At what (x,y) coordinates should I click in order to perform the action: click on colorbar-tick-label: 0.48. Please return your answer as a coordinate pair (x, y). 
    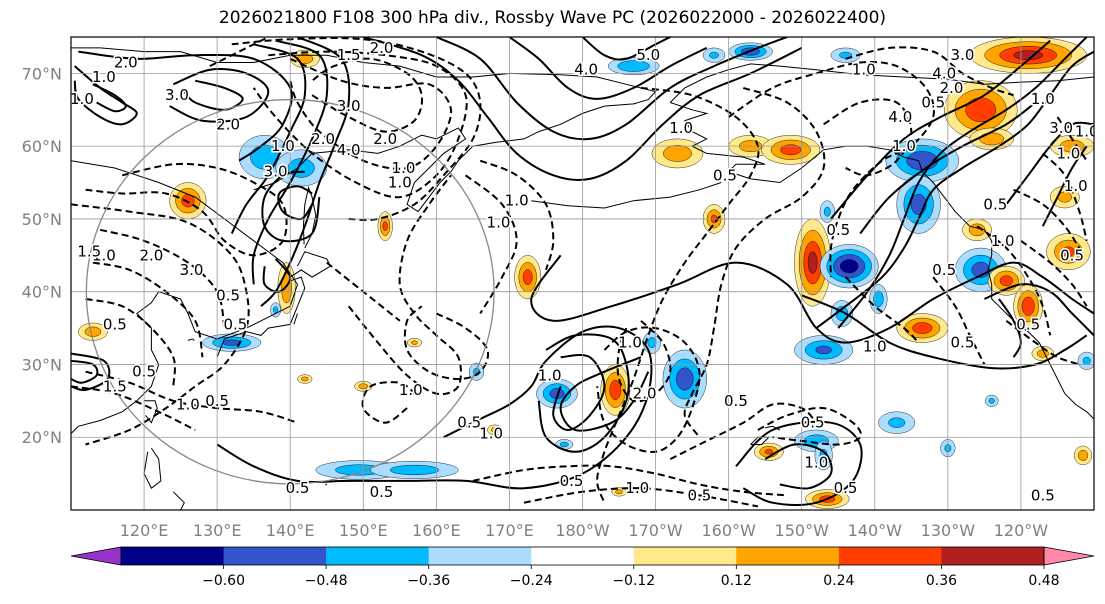
    Looking at the image, I should click on (1043, 581).